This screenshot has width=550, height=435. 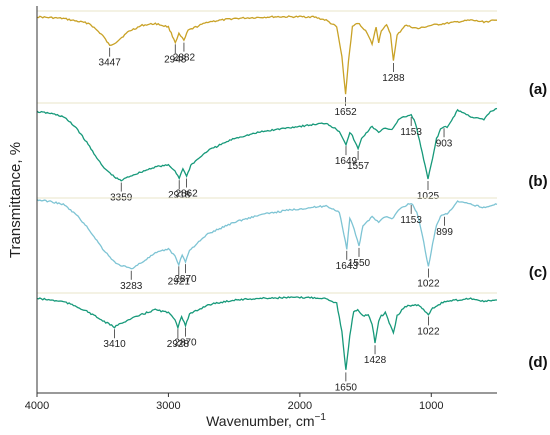 I want to click on peak-label: 3283, so click(x=131, y=286).